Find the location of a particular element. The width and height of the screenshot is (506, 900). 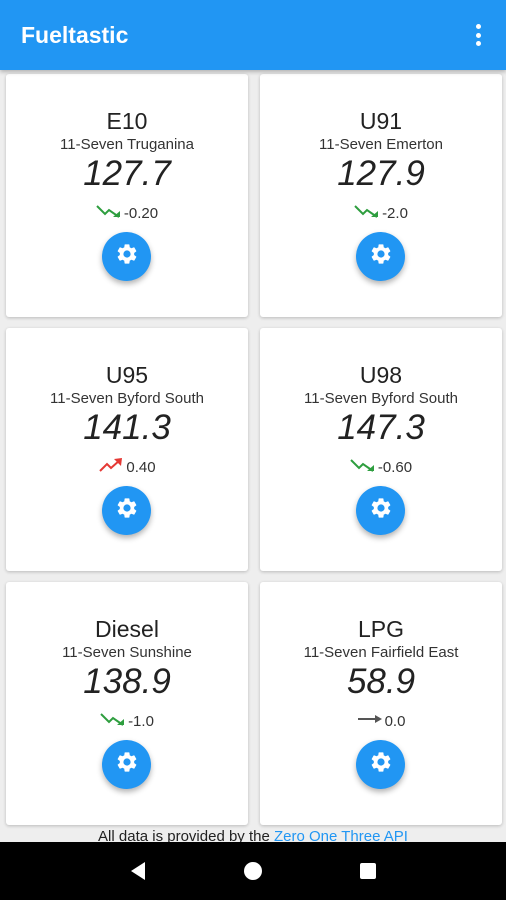

app-bar: Fueltastic is located at coordinates (253, 35).